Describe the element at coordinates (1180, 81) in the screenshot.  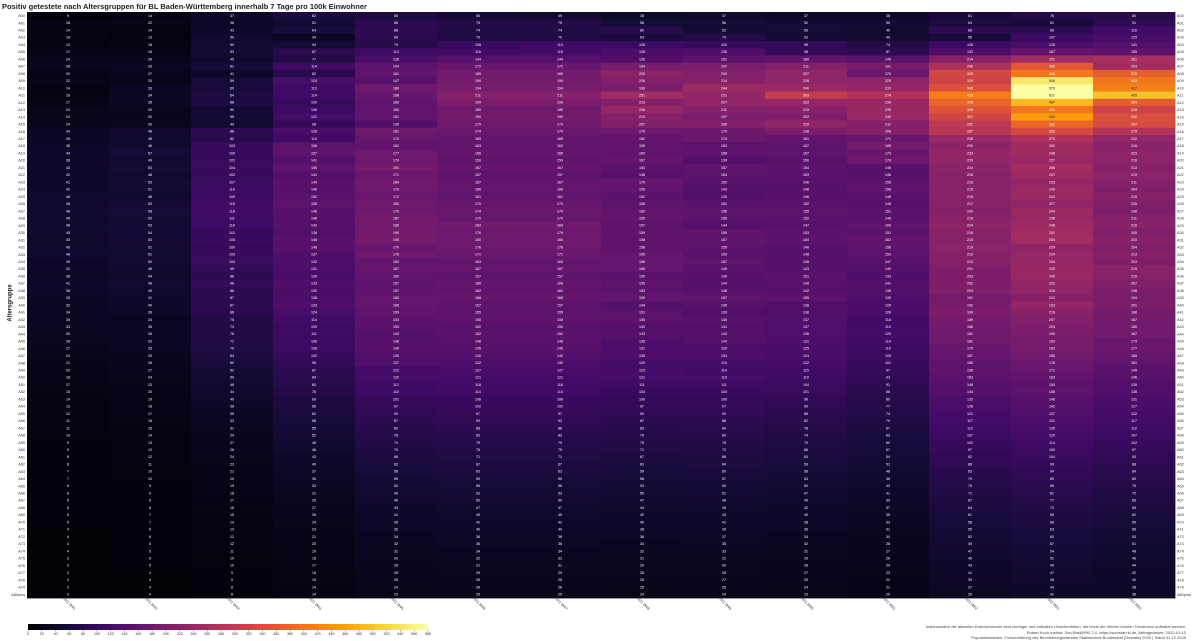
I see `row-label-right: A09` at that location.